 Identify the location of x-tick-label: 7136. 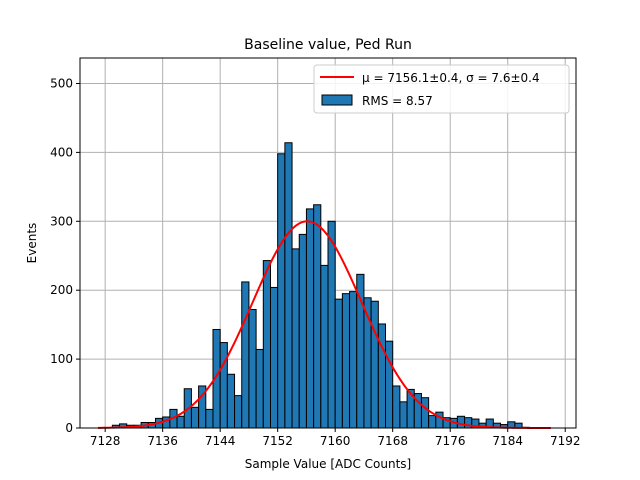
(162, 441).